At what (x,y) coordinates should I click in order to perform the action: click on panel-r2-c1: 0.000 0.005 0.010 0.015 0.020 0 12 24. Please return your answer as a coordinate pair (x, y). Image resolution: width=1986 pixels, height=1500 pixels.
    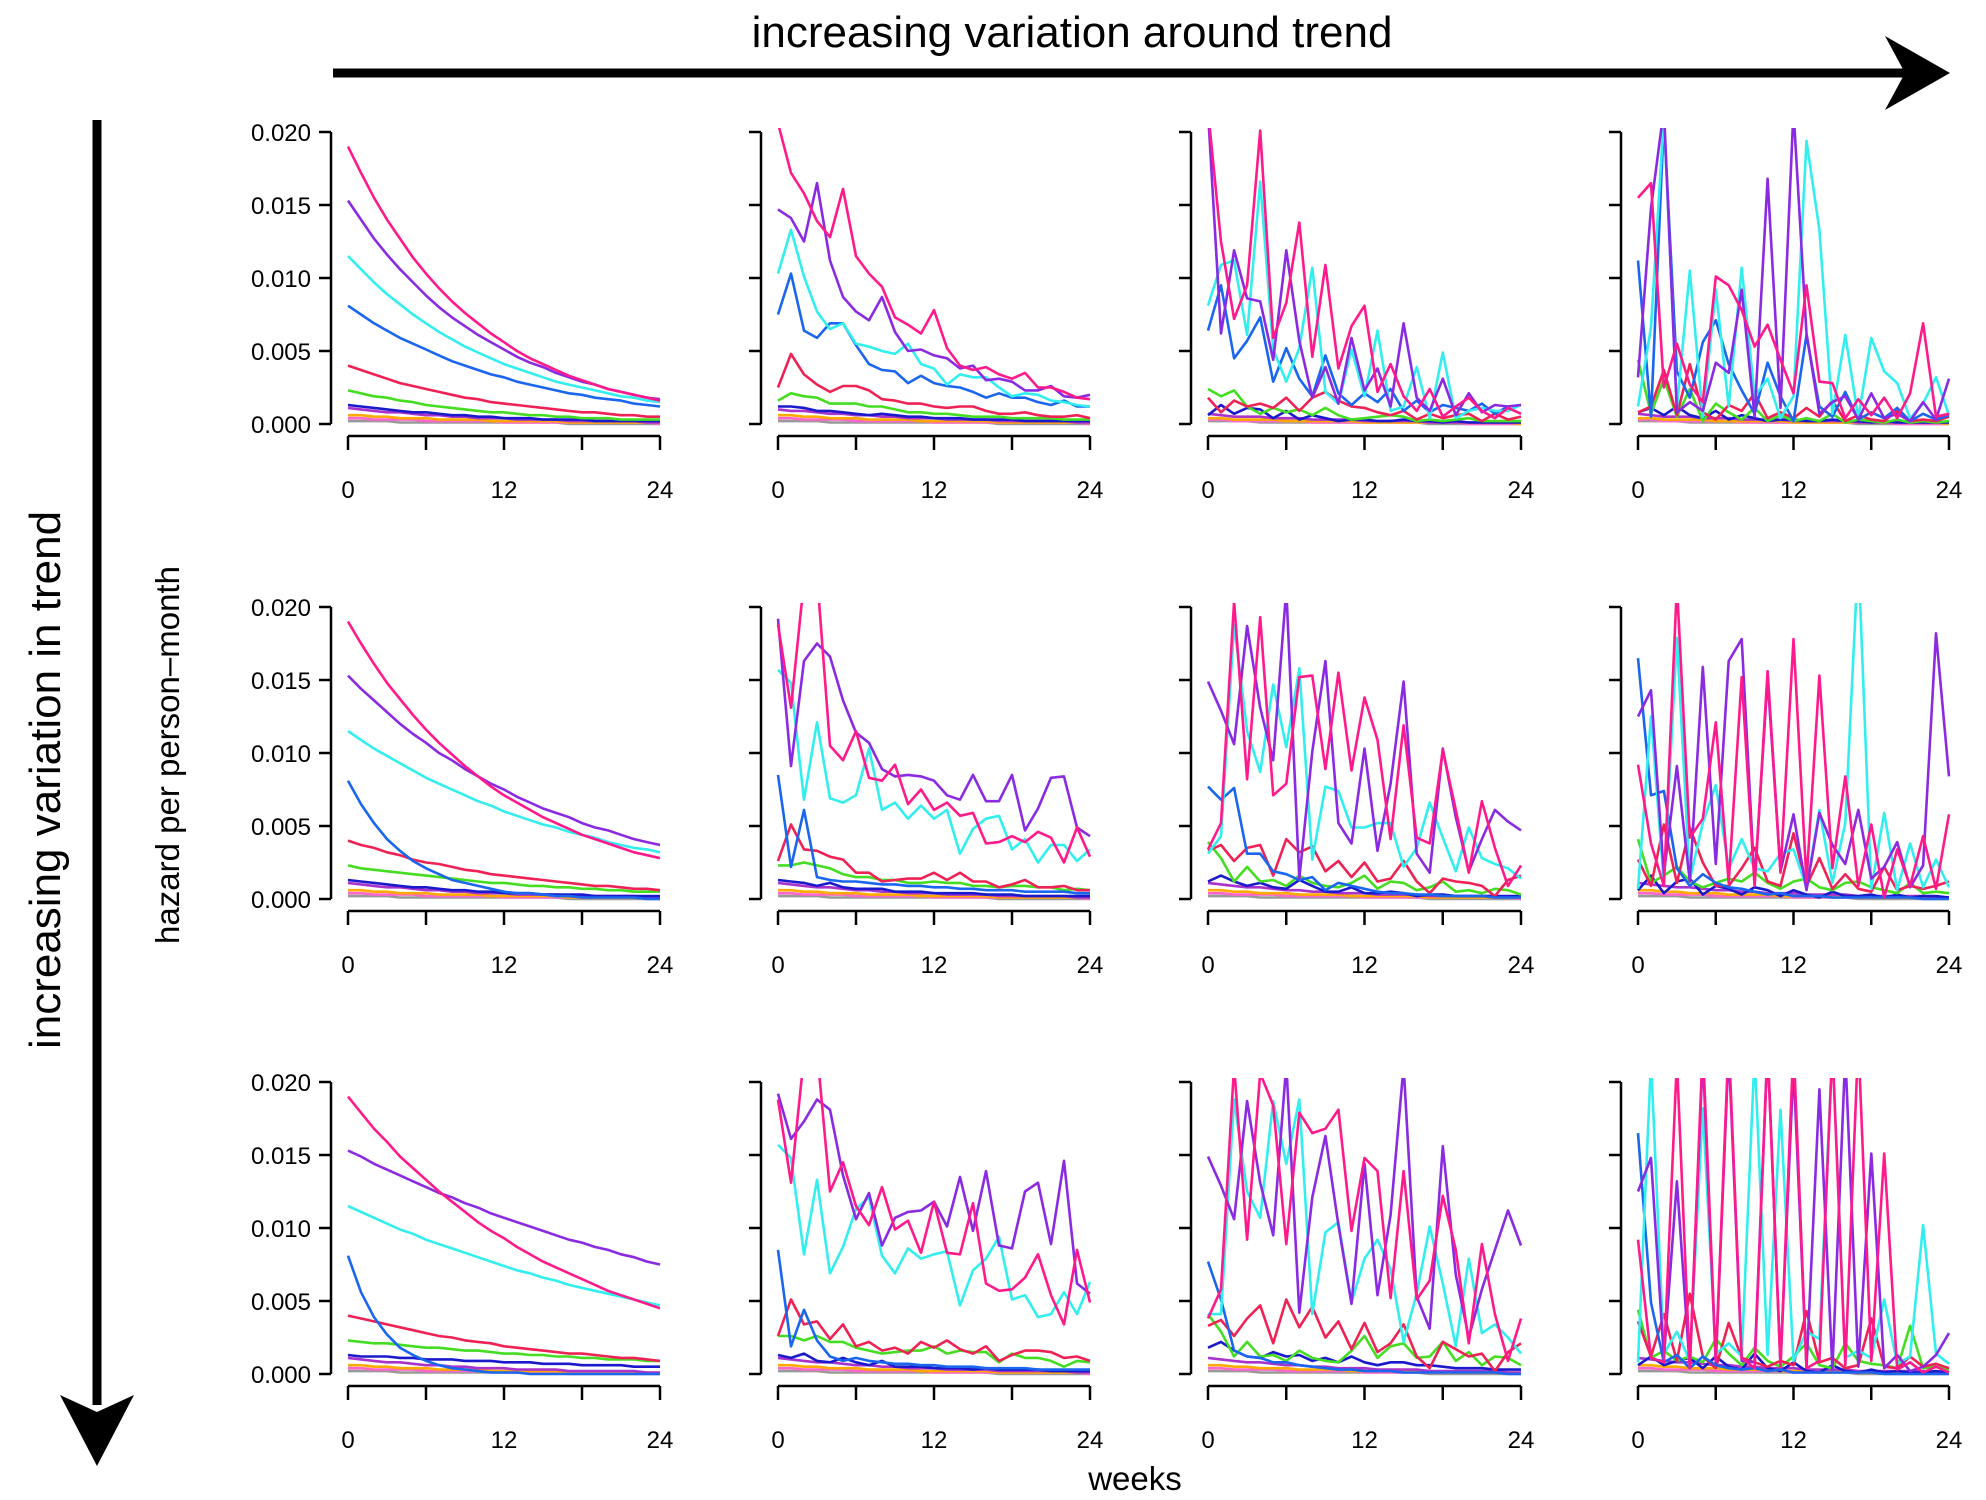
    Looking at the image, I should click on (462, 787).